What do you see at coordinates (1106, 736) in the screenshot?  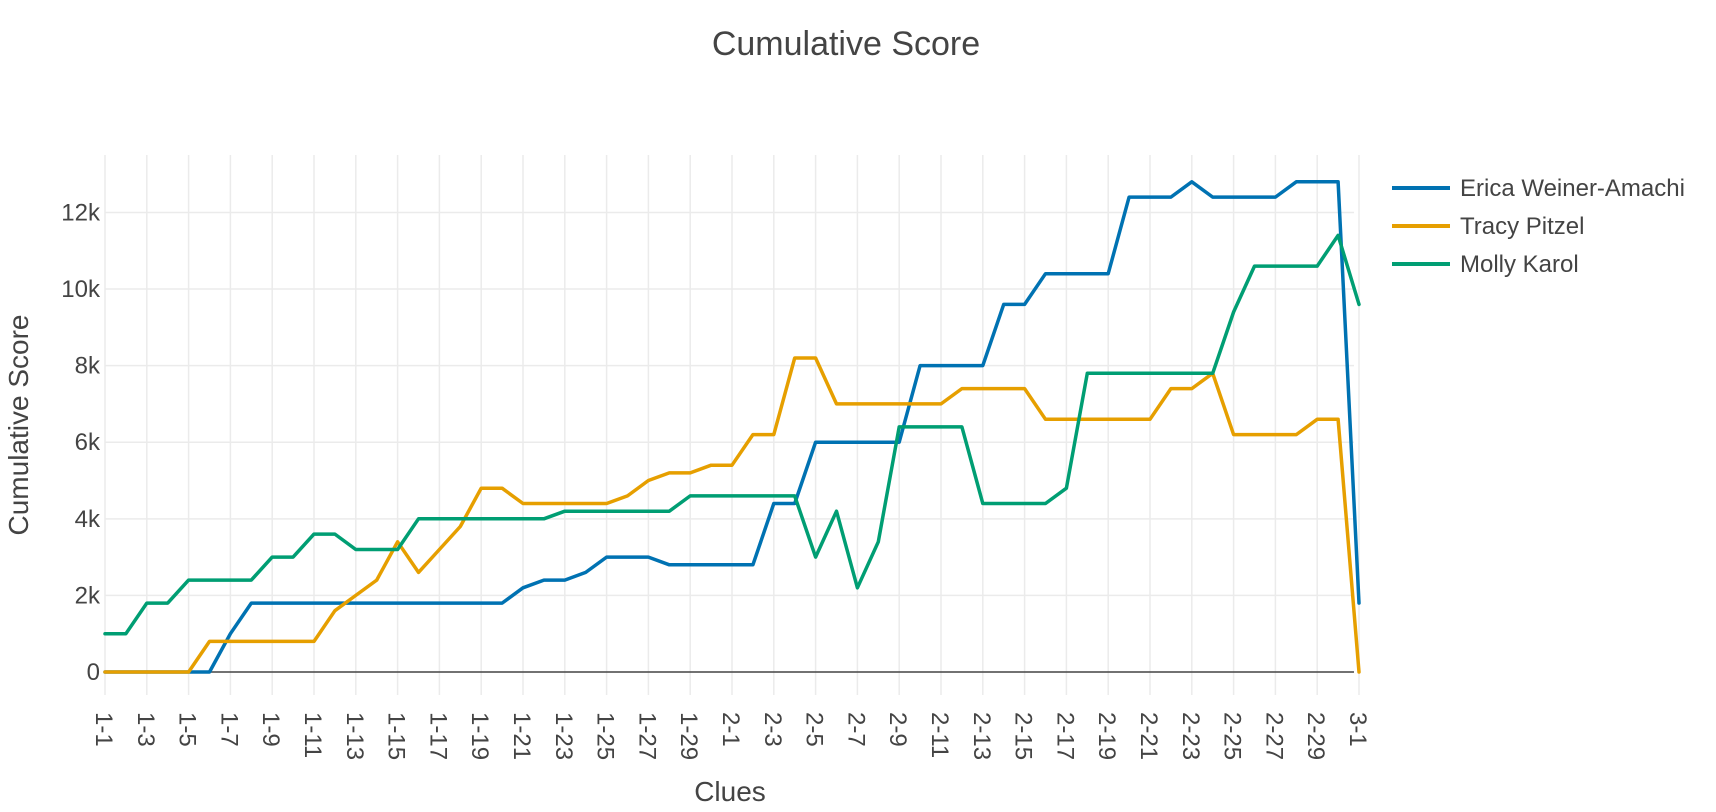 I see `x-tick-label: 2-19` at bounding box center [1106, 736].